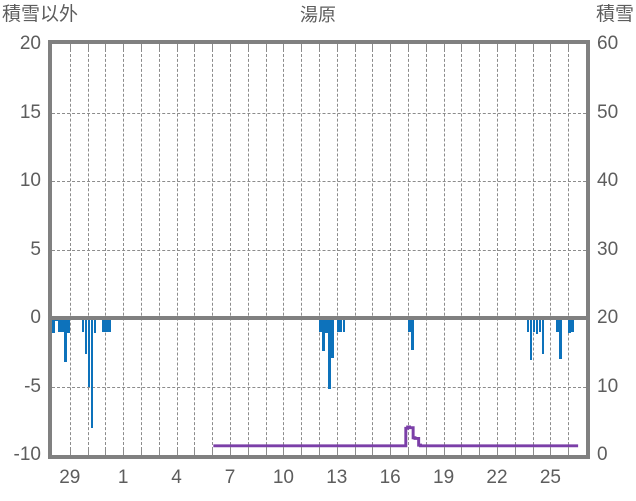  I want to click on right-axis-tick-label: 20, so click(608, 317).